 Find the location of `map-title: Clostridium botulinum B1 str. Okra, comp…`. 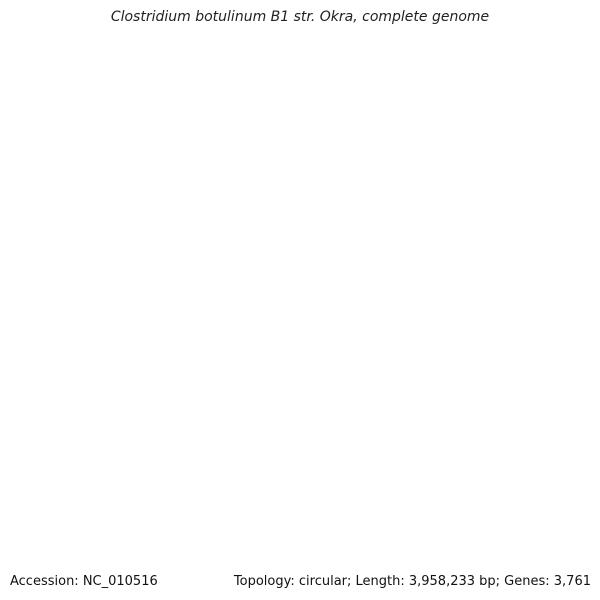

map-title: Clostridium botulinum B1 str. Okra, comp… is located at coordinates (300, 17).